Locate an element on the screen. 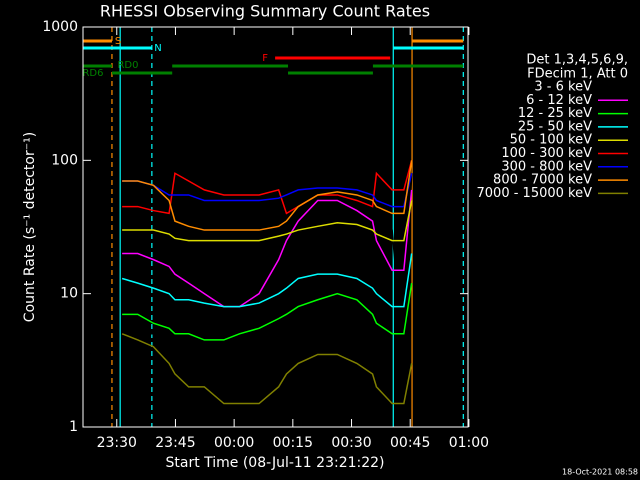  y-tick-label: 1 is located at coordinates (73, 427).